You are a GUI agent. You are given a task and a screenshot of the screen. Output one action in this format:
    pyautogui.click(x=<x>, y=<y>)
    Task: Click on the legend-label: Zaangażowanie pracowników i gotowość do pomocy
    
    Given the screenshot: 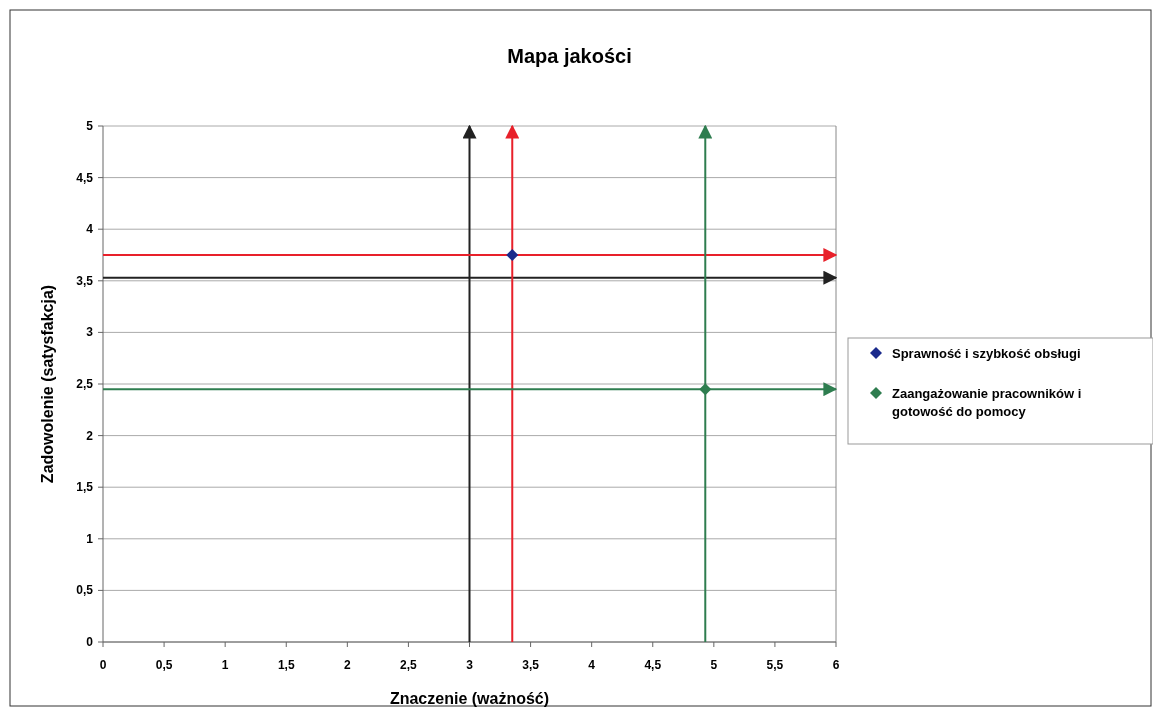 What is the action you would take?
    pyautogui.click(x=987, y=402)
    